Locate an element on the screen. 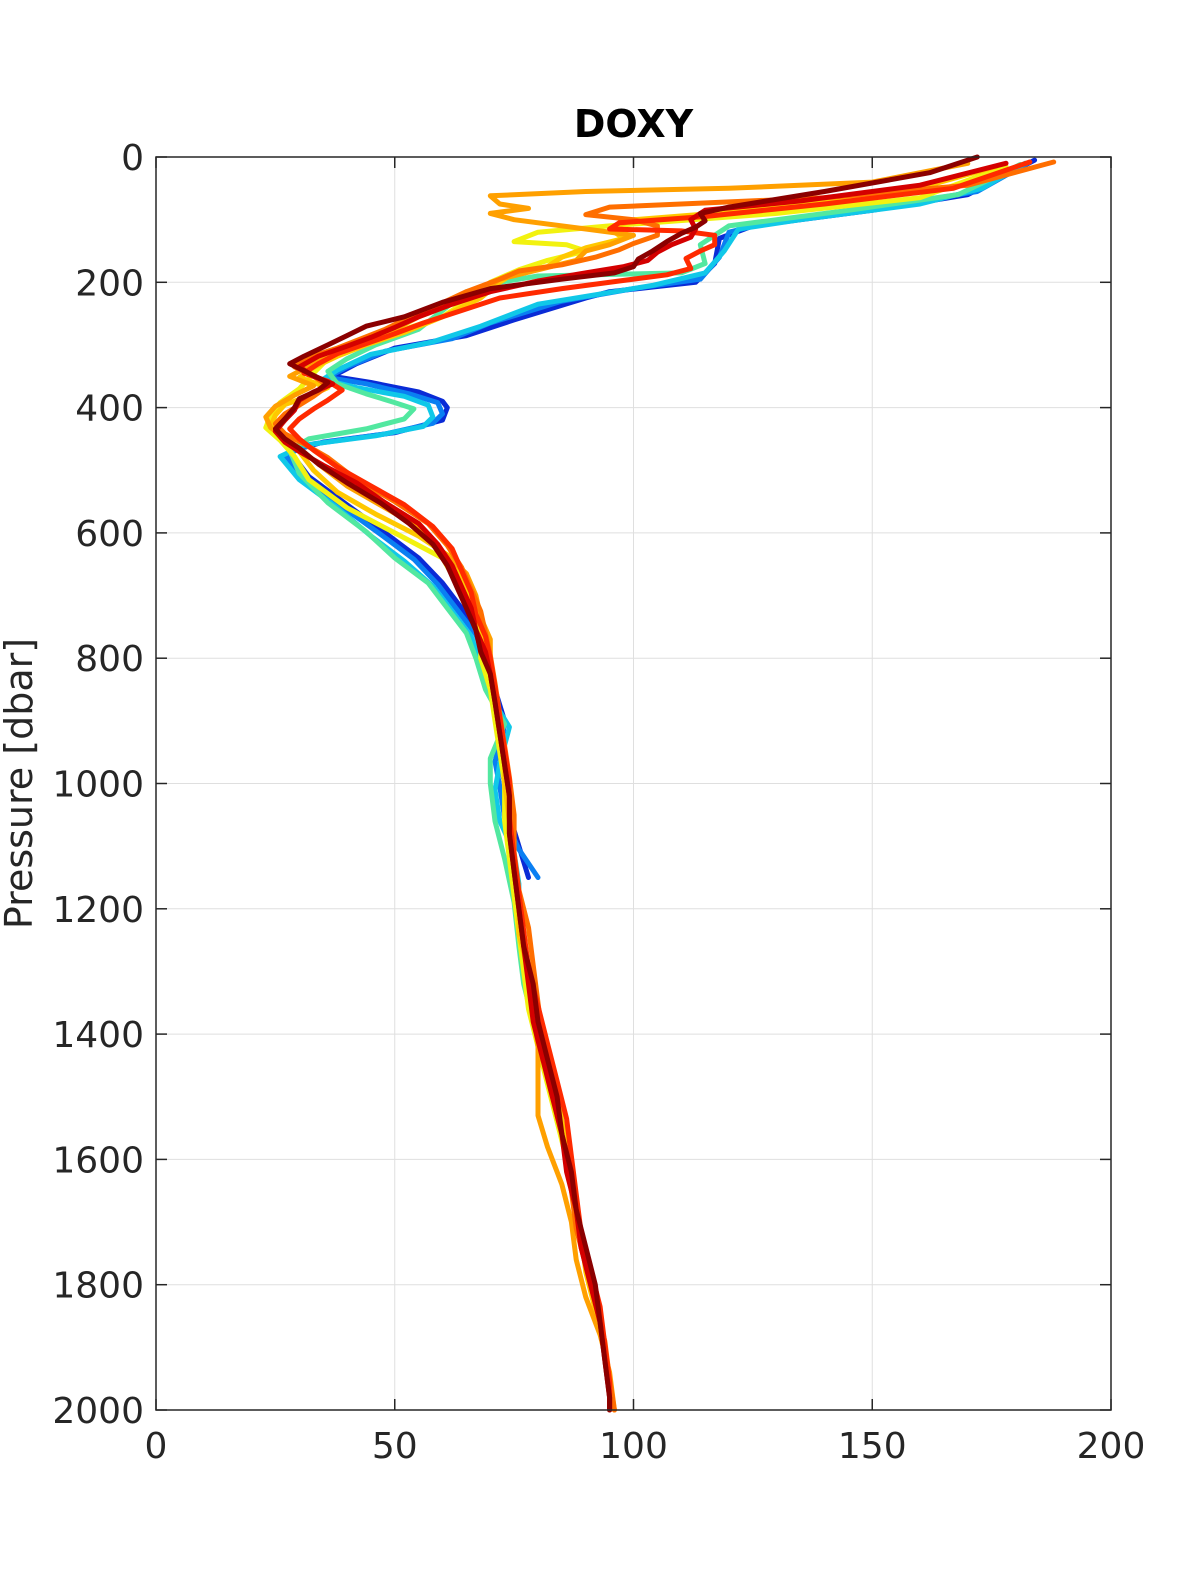 The height and width of the screenshot is (1579, 1200). y-tick-label: 800 is located at coordinates (109, 659).